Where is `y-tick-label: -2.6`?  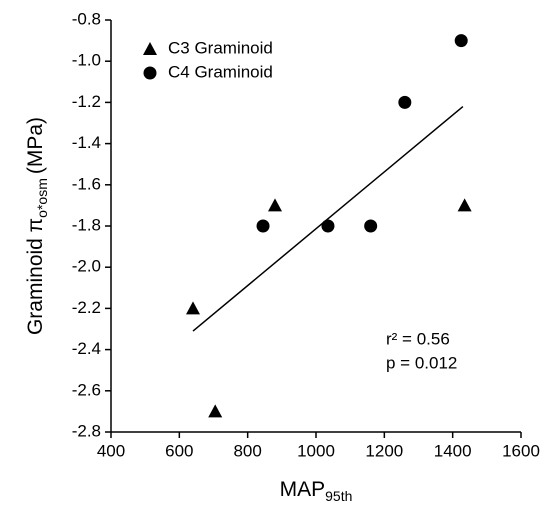
y-tick-label: -2.6 is located at coordinates (86, 389).